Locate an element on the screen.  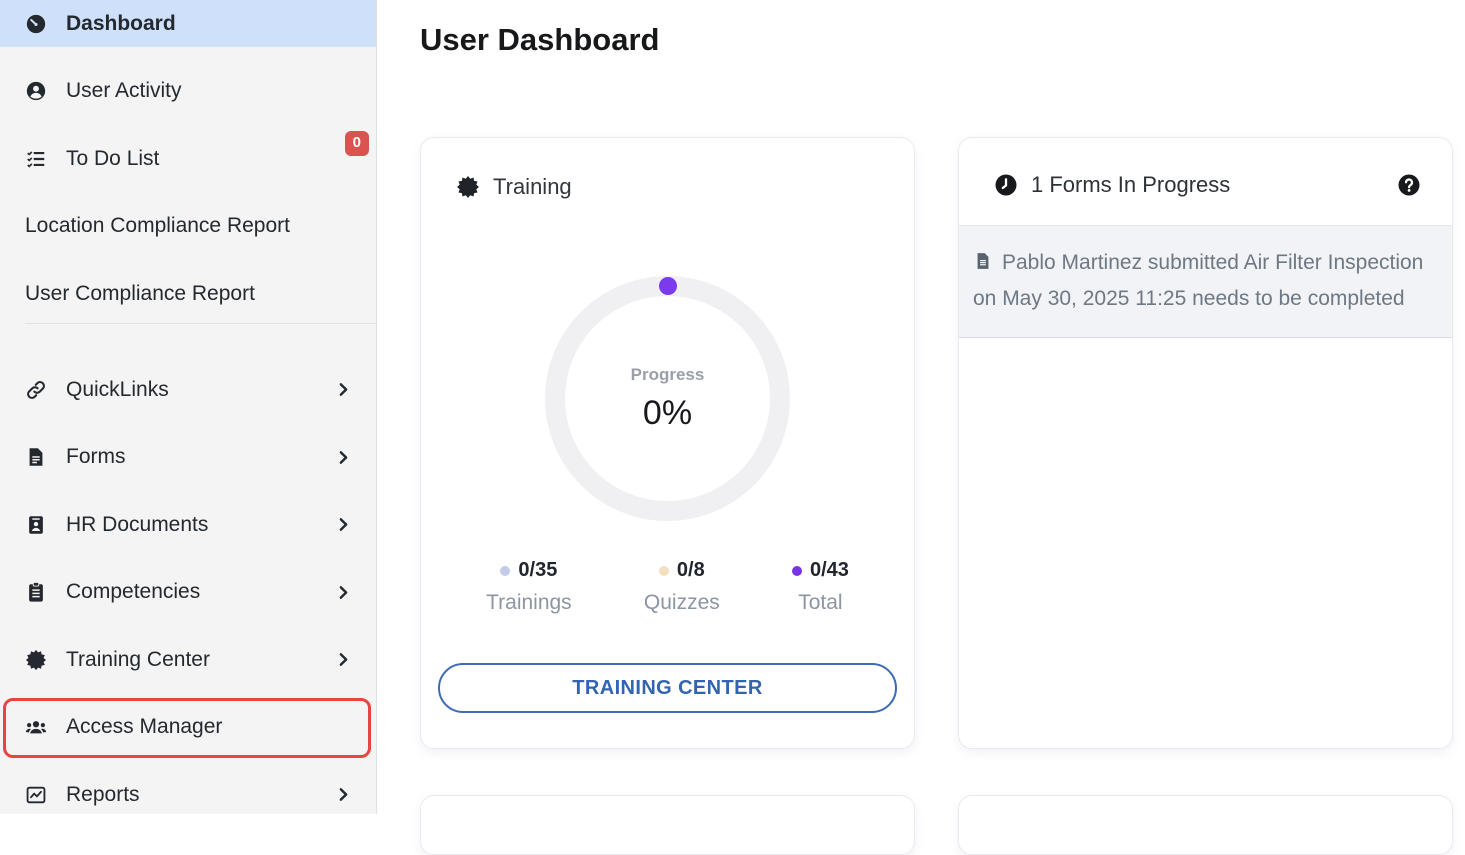
stat-value: 0/43 is located at coordinates (820, 570).